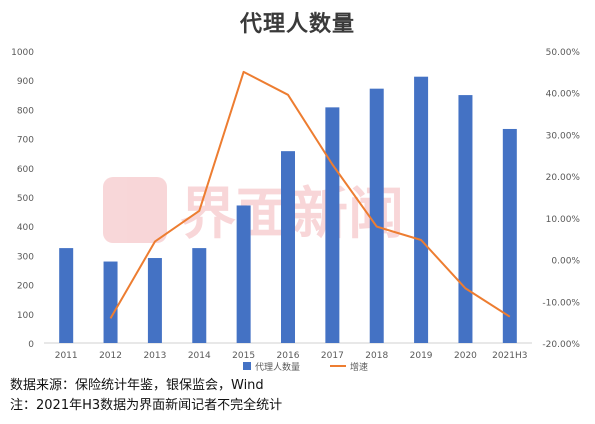 This screenshot has width=595, height=424. What do you see at coordinates (25, 141) in the screenshot?
I see `y-left-tick-label: 700` at bounding box center [25, 141].